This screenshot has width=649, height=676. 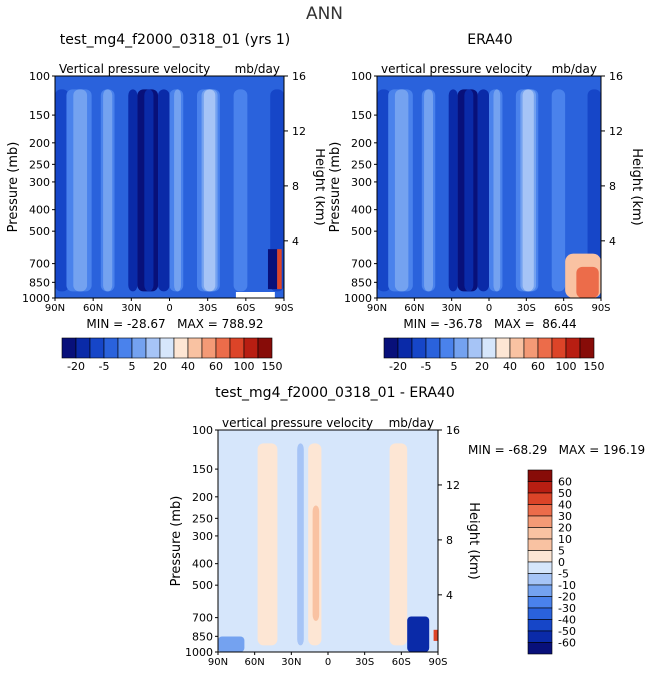 I want to click on colorbar-right: -20 -5 5 20 40 60 100 150, so click(x=494, y=355).